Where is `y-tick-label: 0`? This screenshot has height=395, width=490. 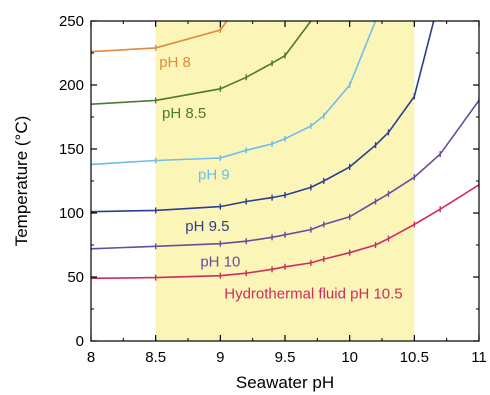
y-tick-label: 0 is located at coordinates (80, 341).